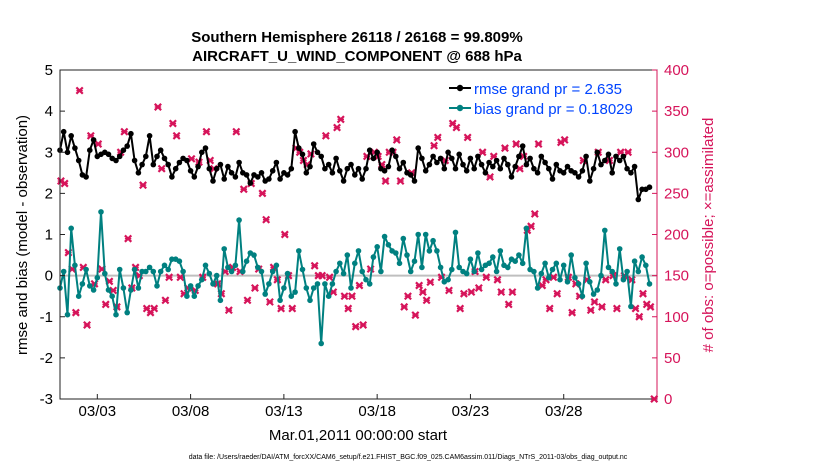  Describe the element at coordinates (548, 89) in the screenshot. I see `legend-rmse-label: rmse grand pr = 2.635` at that location.